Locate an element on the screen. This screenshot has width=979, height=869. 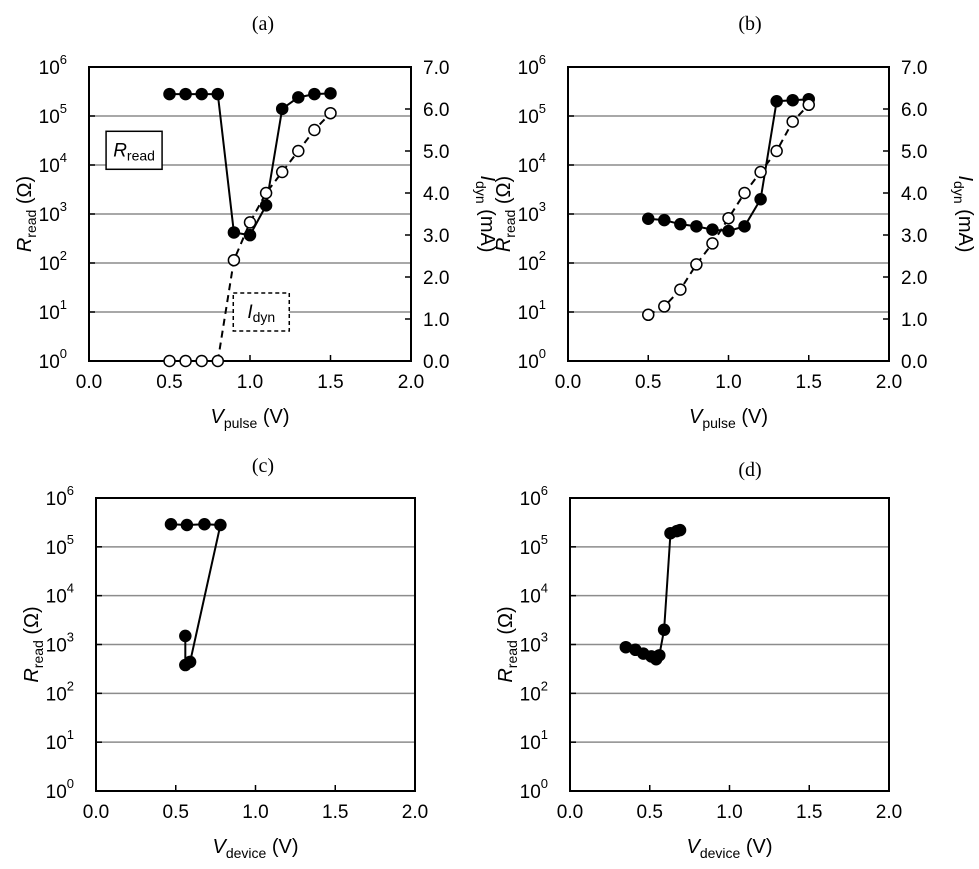
panel-label: (d) is located at coordinates (749, 470).